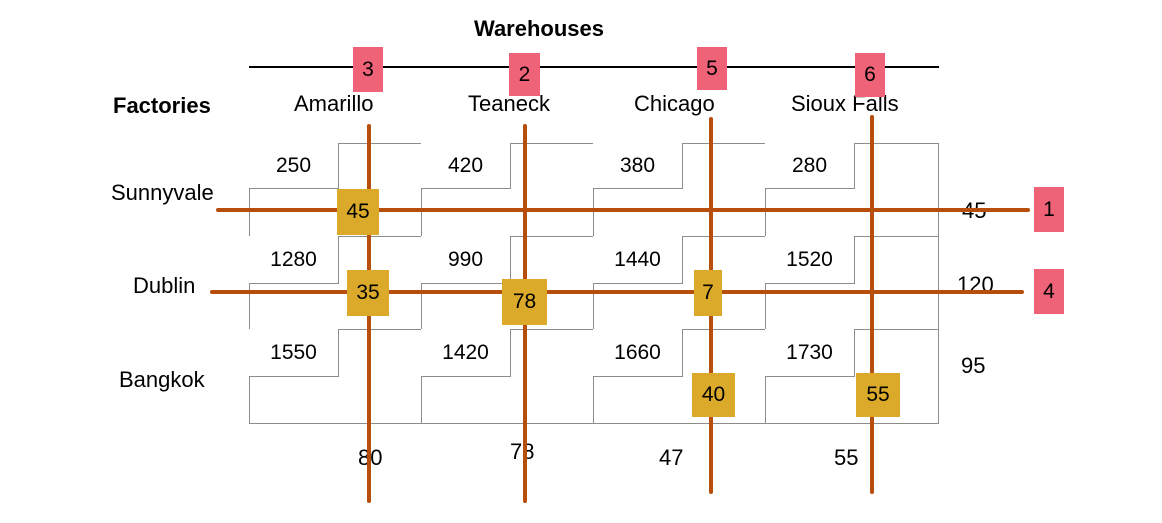 The width and height of the screenshot is (1162, 523). I want to click on cost-sunnyvale-amarillo: 250, so click(294, 166).